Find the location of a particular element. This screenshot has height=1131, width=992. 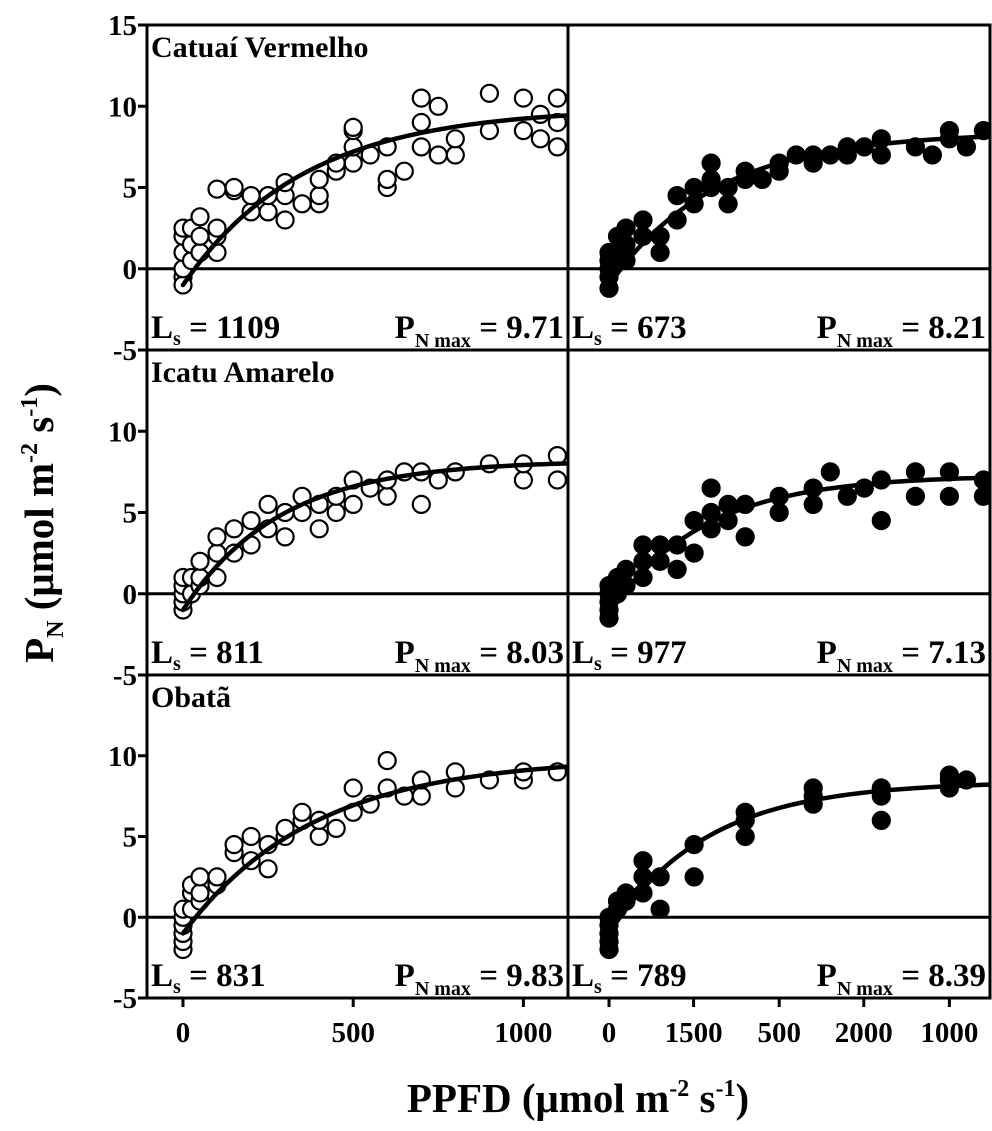

ls-annotation: Ls = 673 is located at coordinates (629, 330).